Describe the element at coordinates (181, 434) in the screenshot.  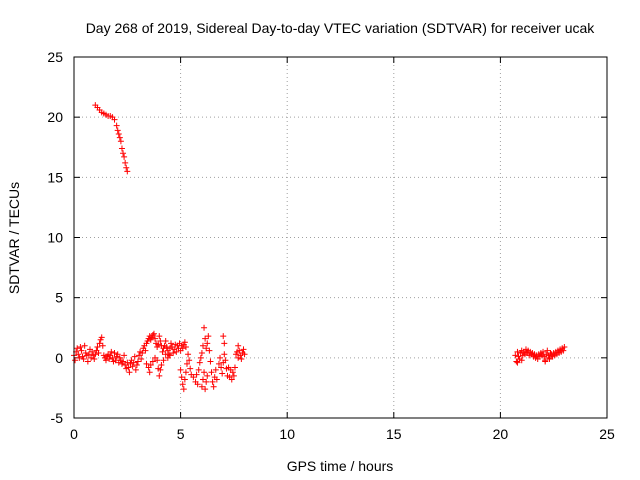
I see `x-tick-label: 5` at that location.